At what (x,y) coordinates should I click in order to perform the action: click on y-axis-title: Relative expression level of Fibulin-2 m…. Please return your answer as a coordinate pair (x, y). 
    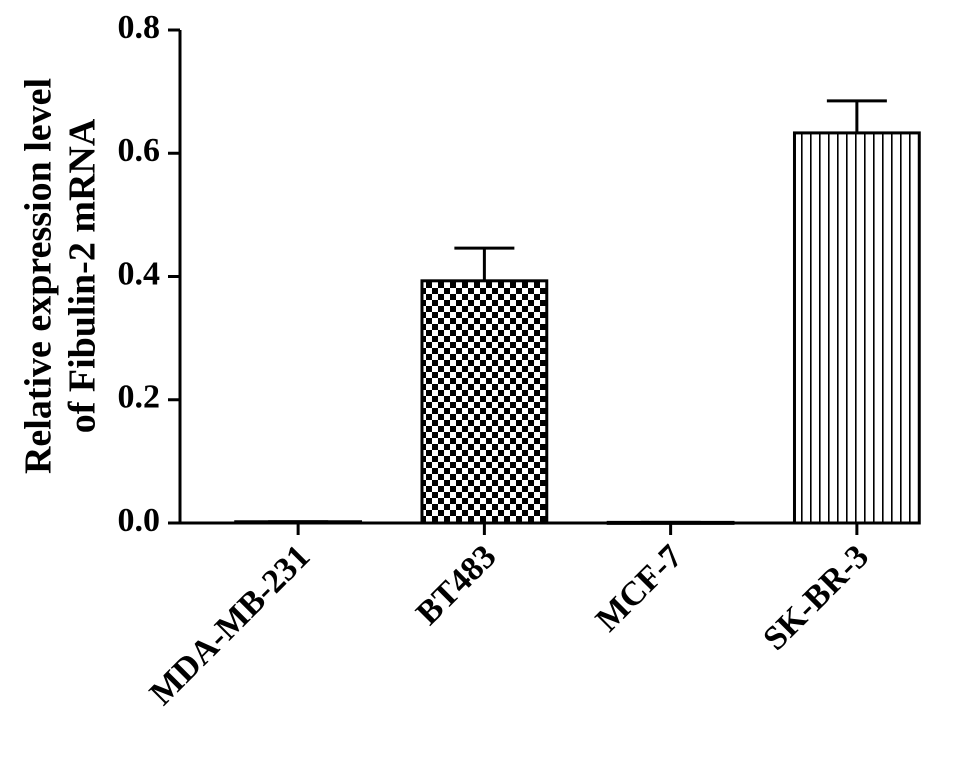
    Looking at the image, I should click on (61, 276).